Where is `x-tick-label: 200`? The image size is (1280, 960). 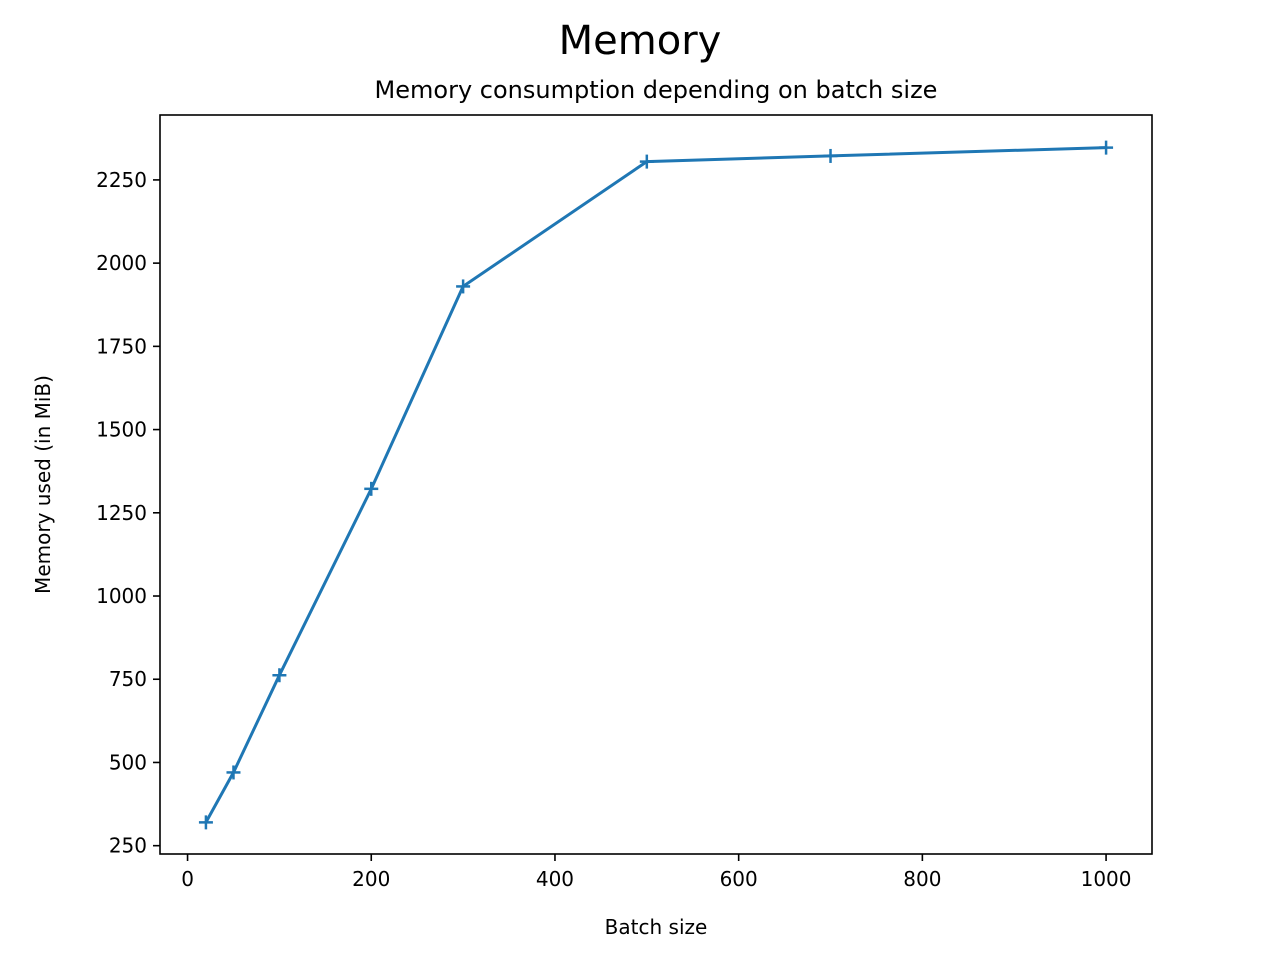
x-tick-label: 200 is located at coordinates (371, 879).